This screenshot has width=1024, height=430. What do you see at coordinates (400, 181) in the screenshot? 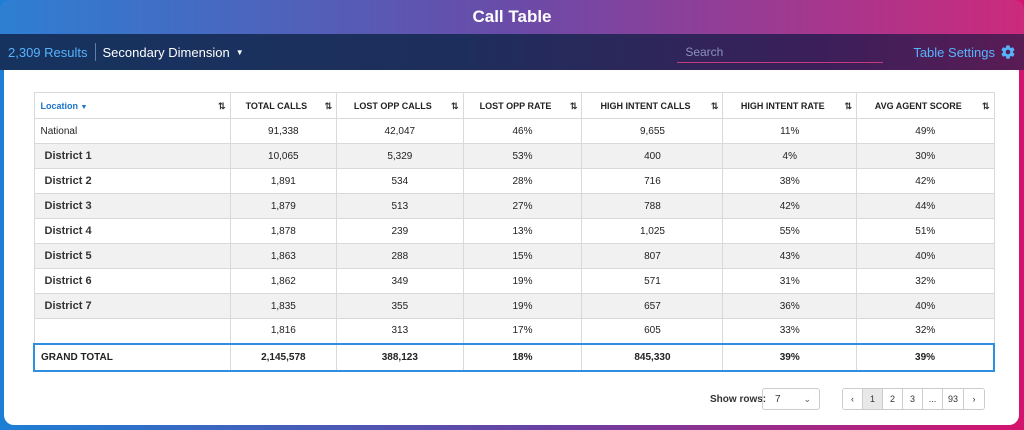
I see `table-cell: 534` at bounding box center [400, 181].